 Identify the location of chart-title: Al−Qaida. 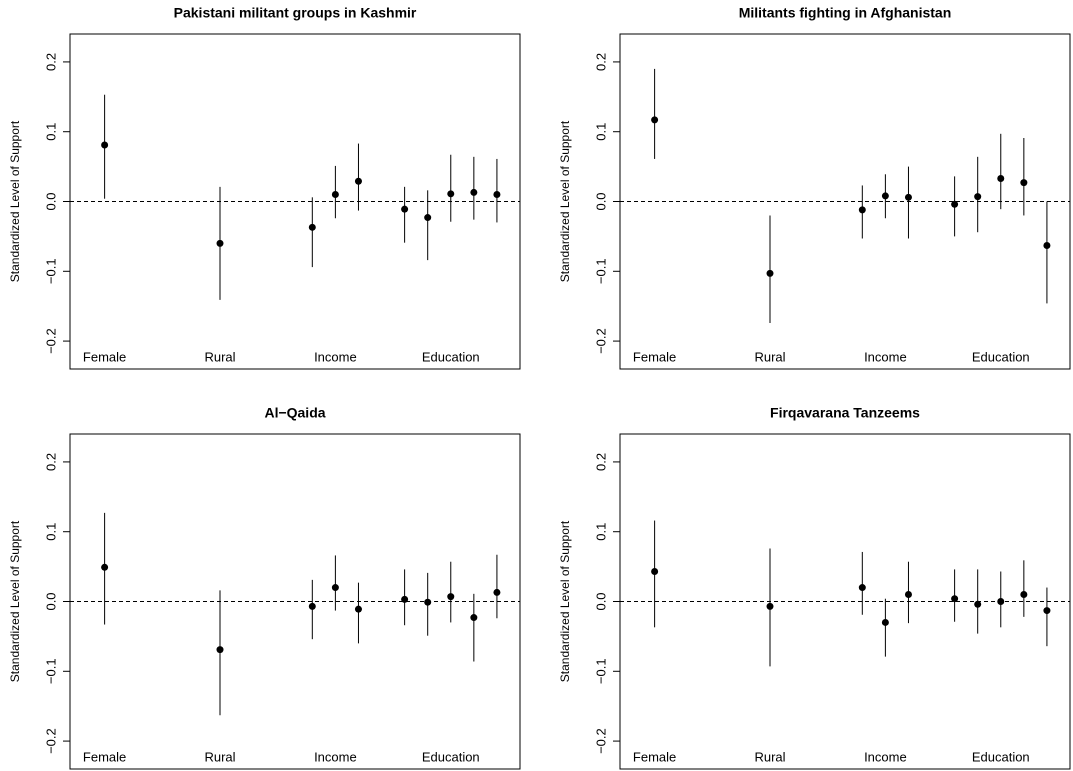
(294, 413).